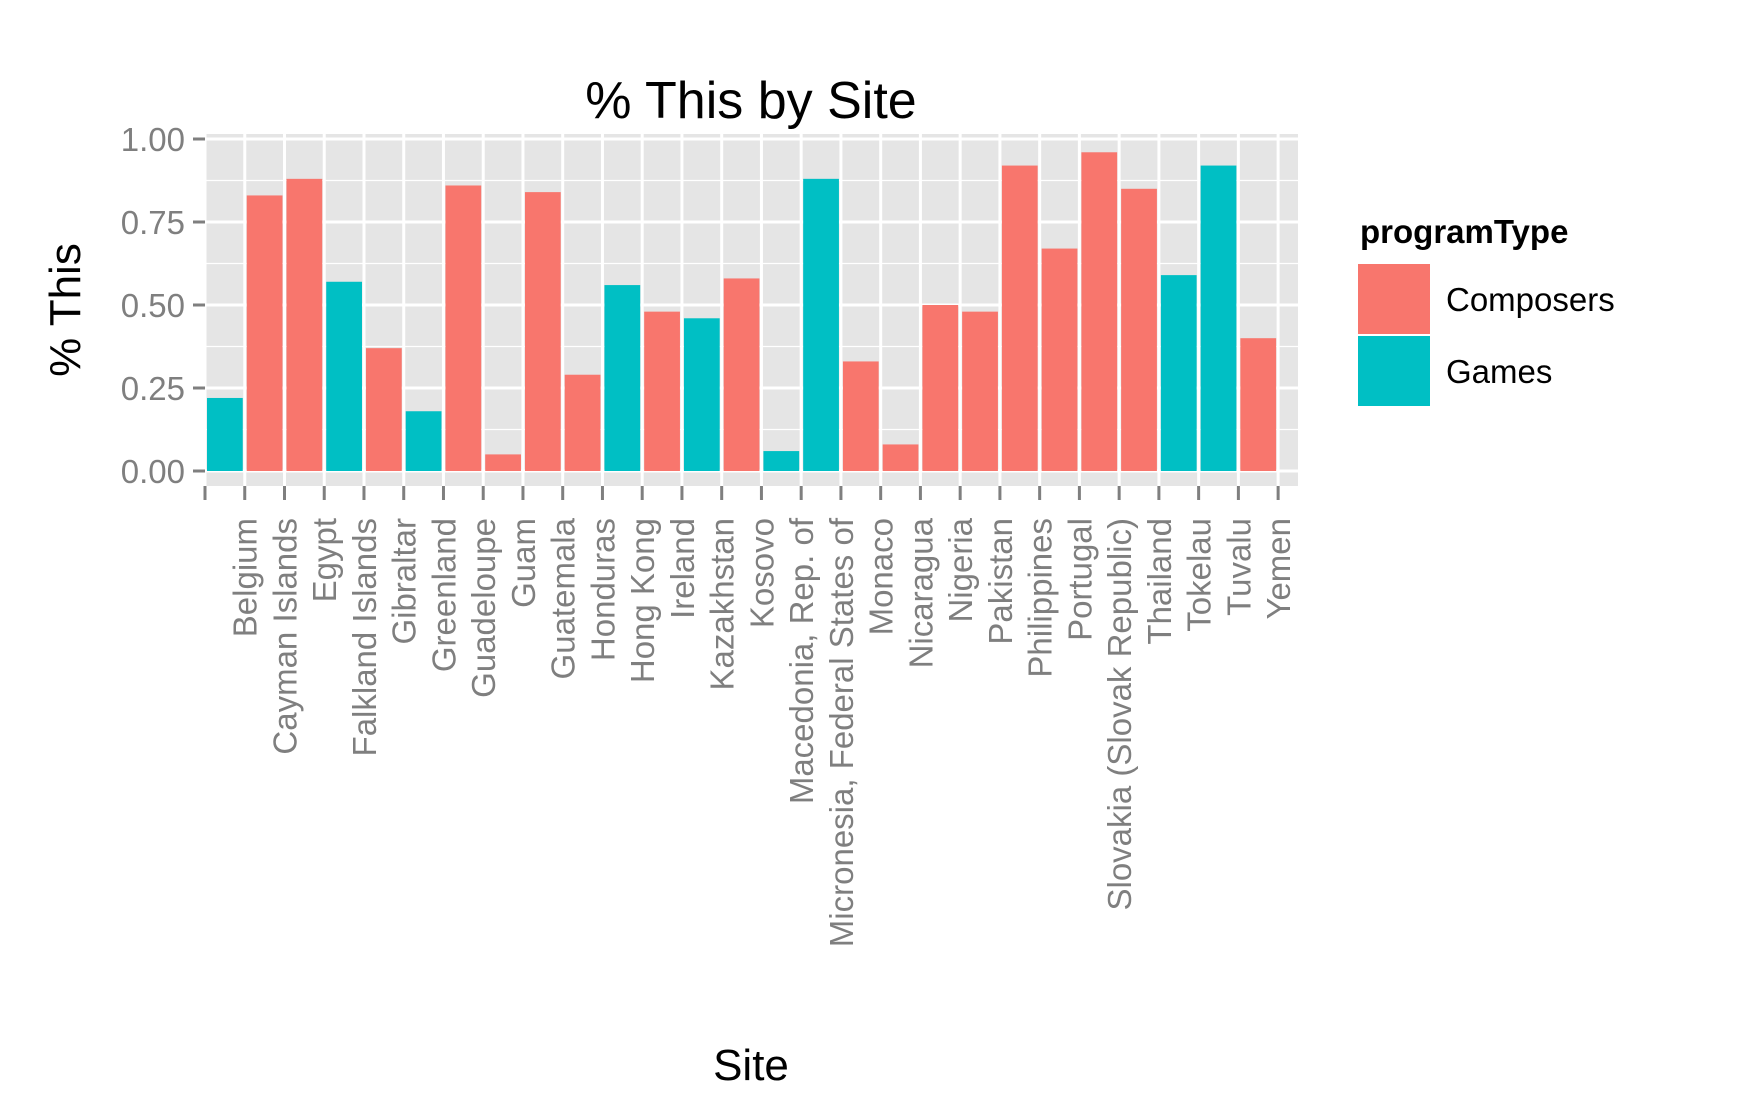 Image resolution: width=1745 pixels, height=1120 pixels. Describe the element at coordinates (563, 598) in the screenshot. I see `x-tick-label: Guatemala` at that location.